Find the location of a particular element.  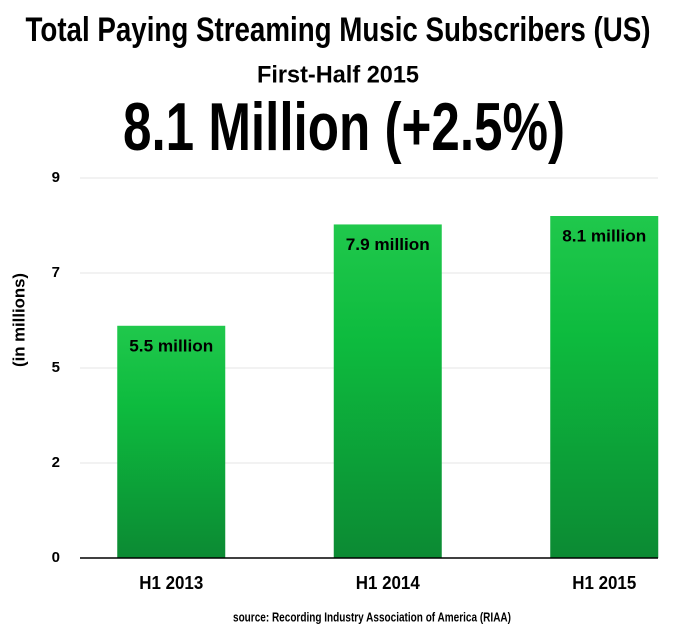

value-label: 5.5 million is located at coordinates (171, 345).